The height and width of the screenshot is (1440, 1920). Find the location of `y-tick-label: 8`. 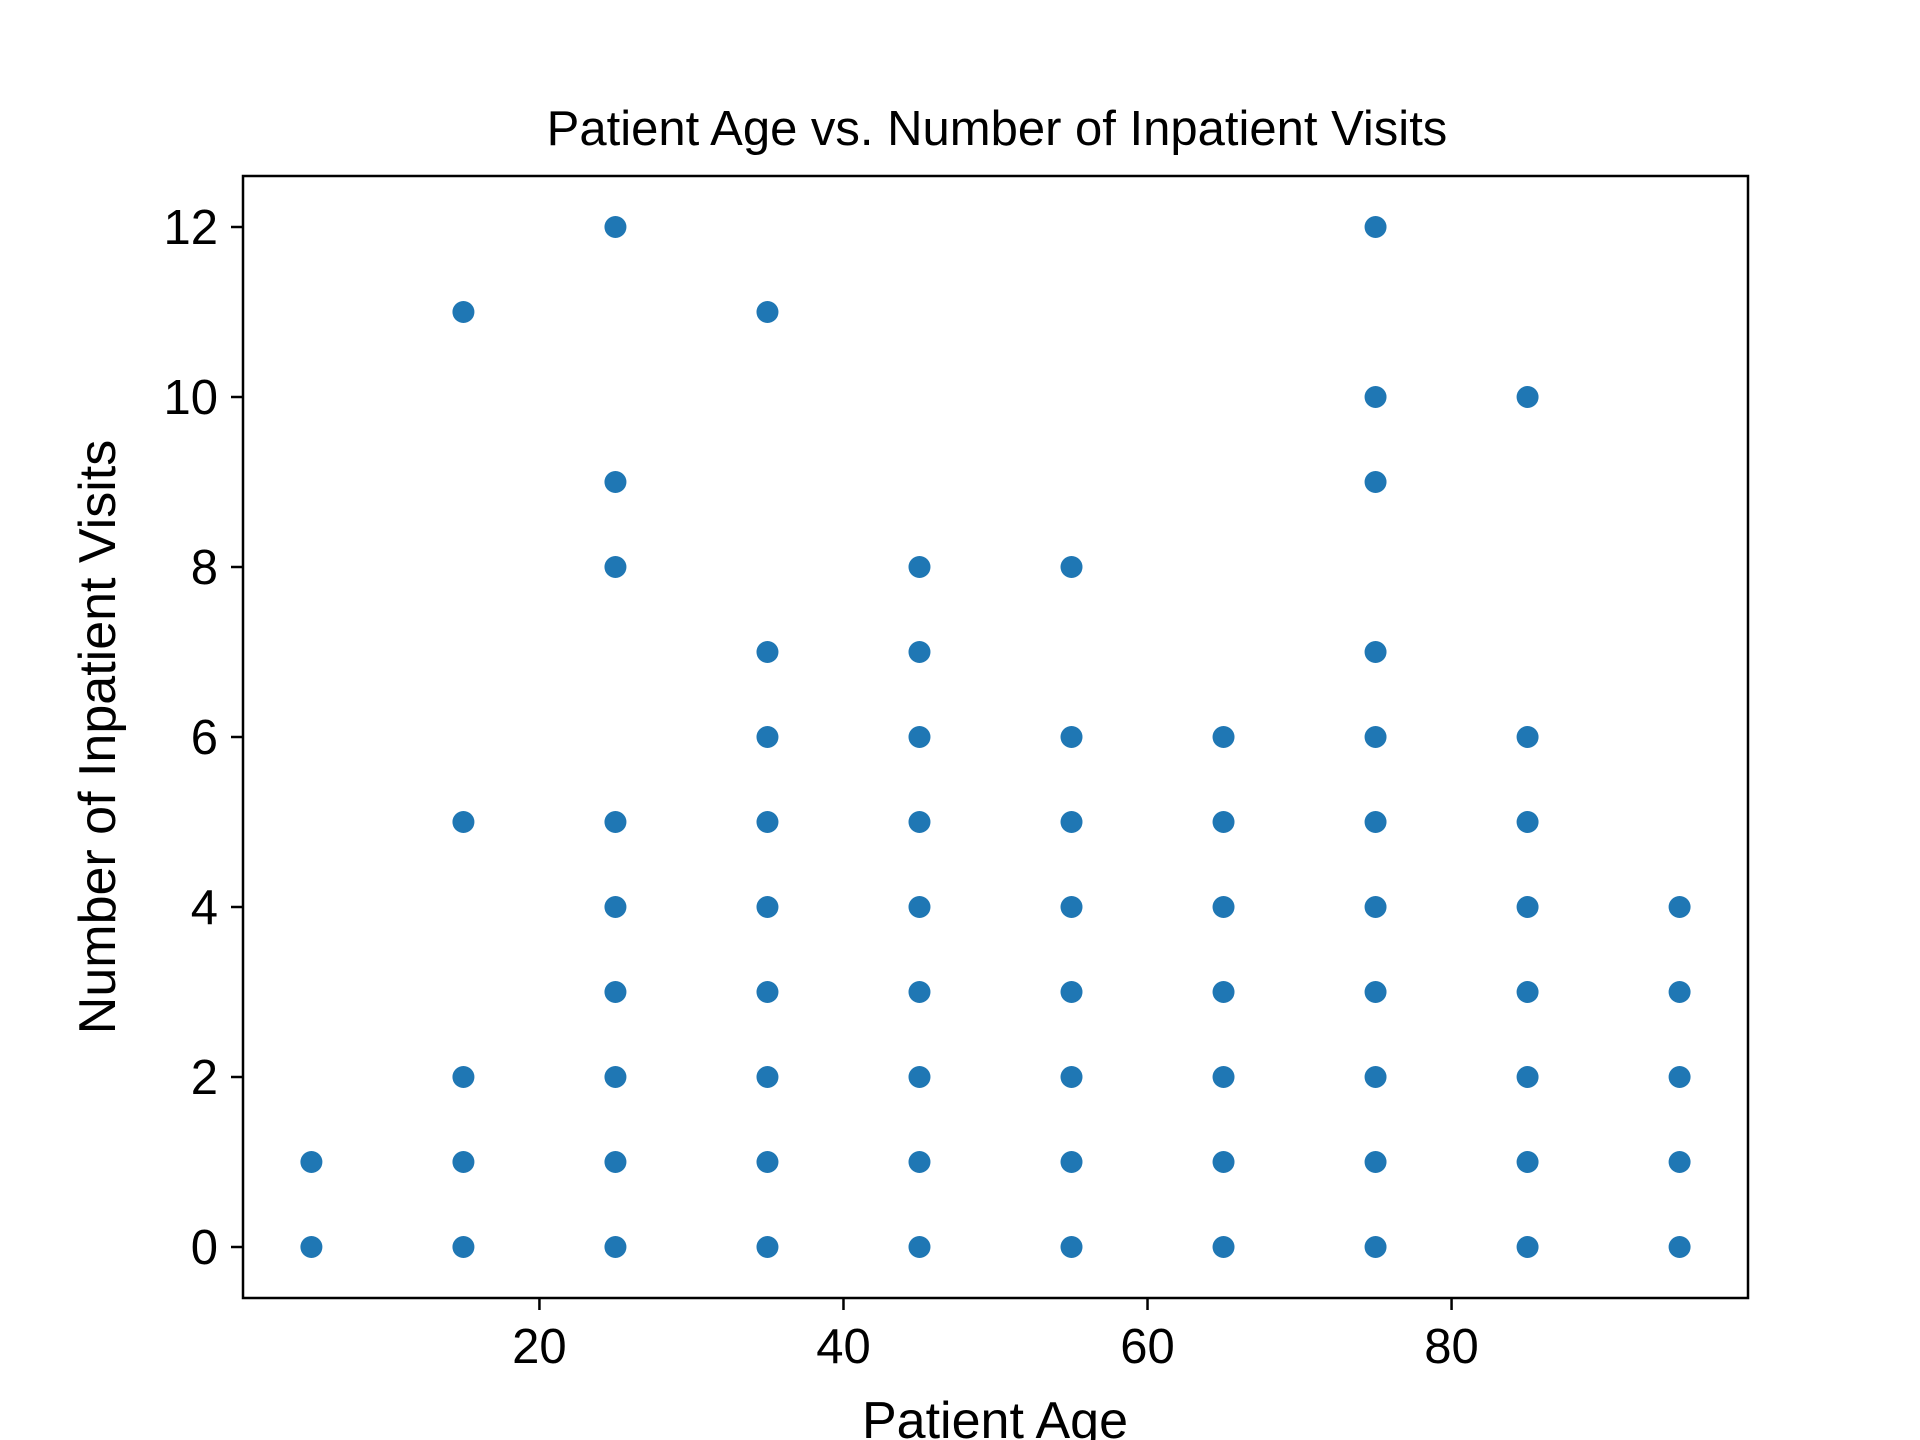

y-tick-label: 8 is located at coordinates (204, 568).